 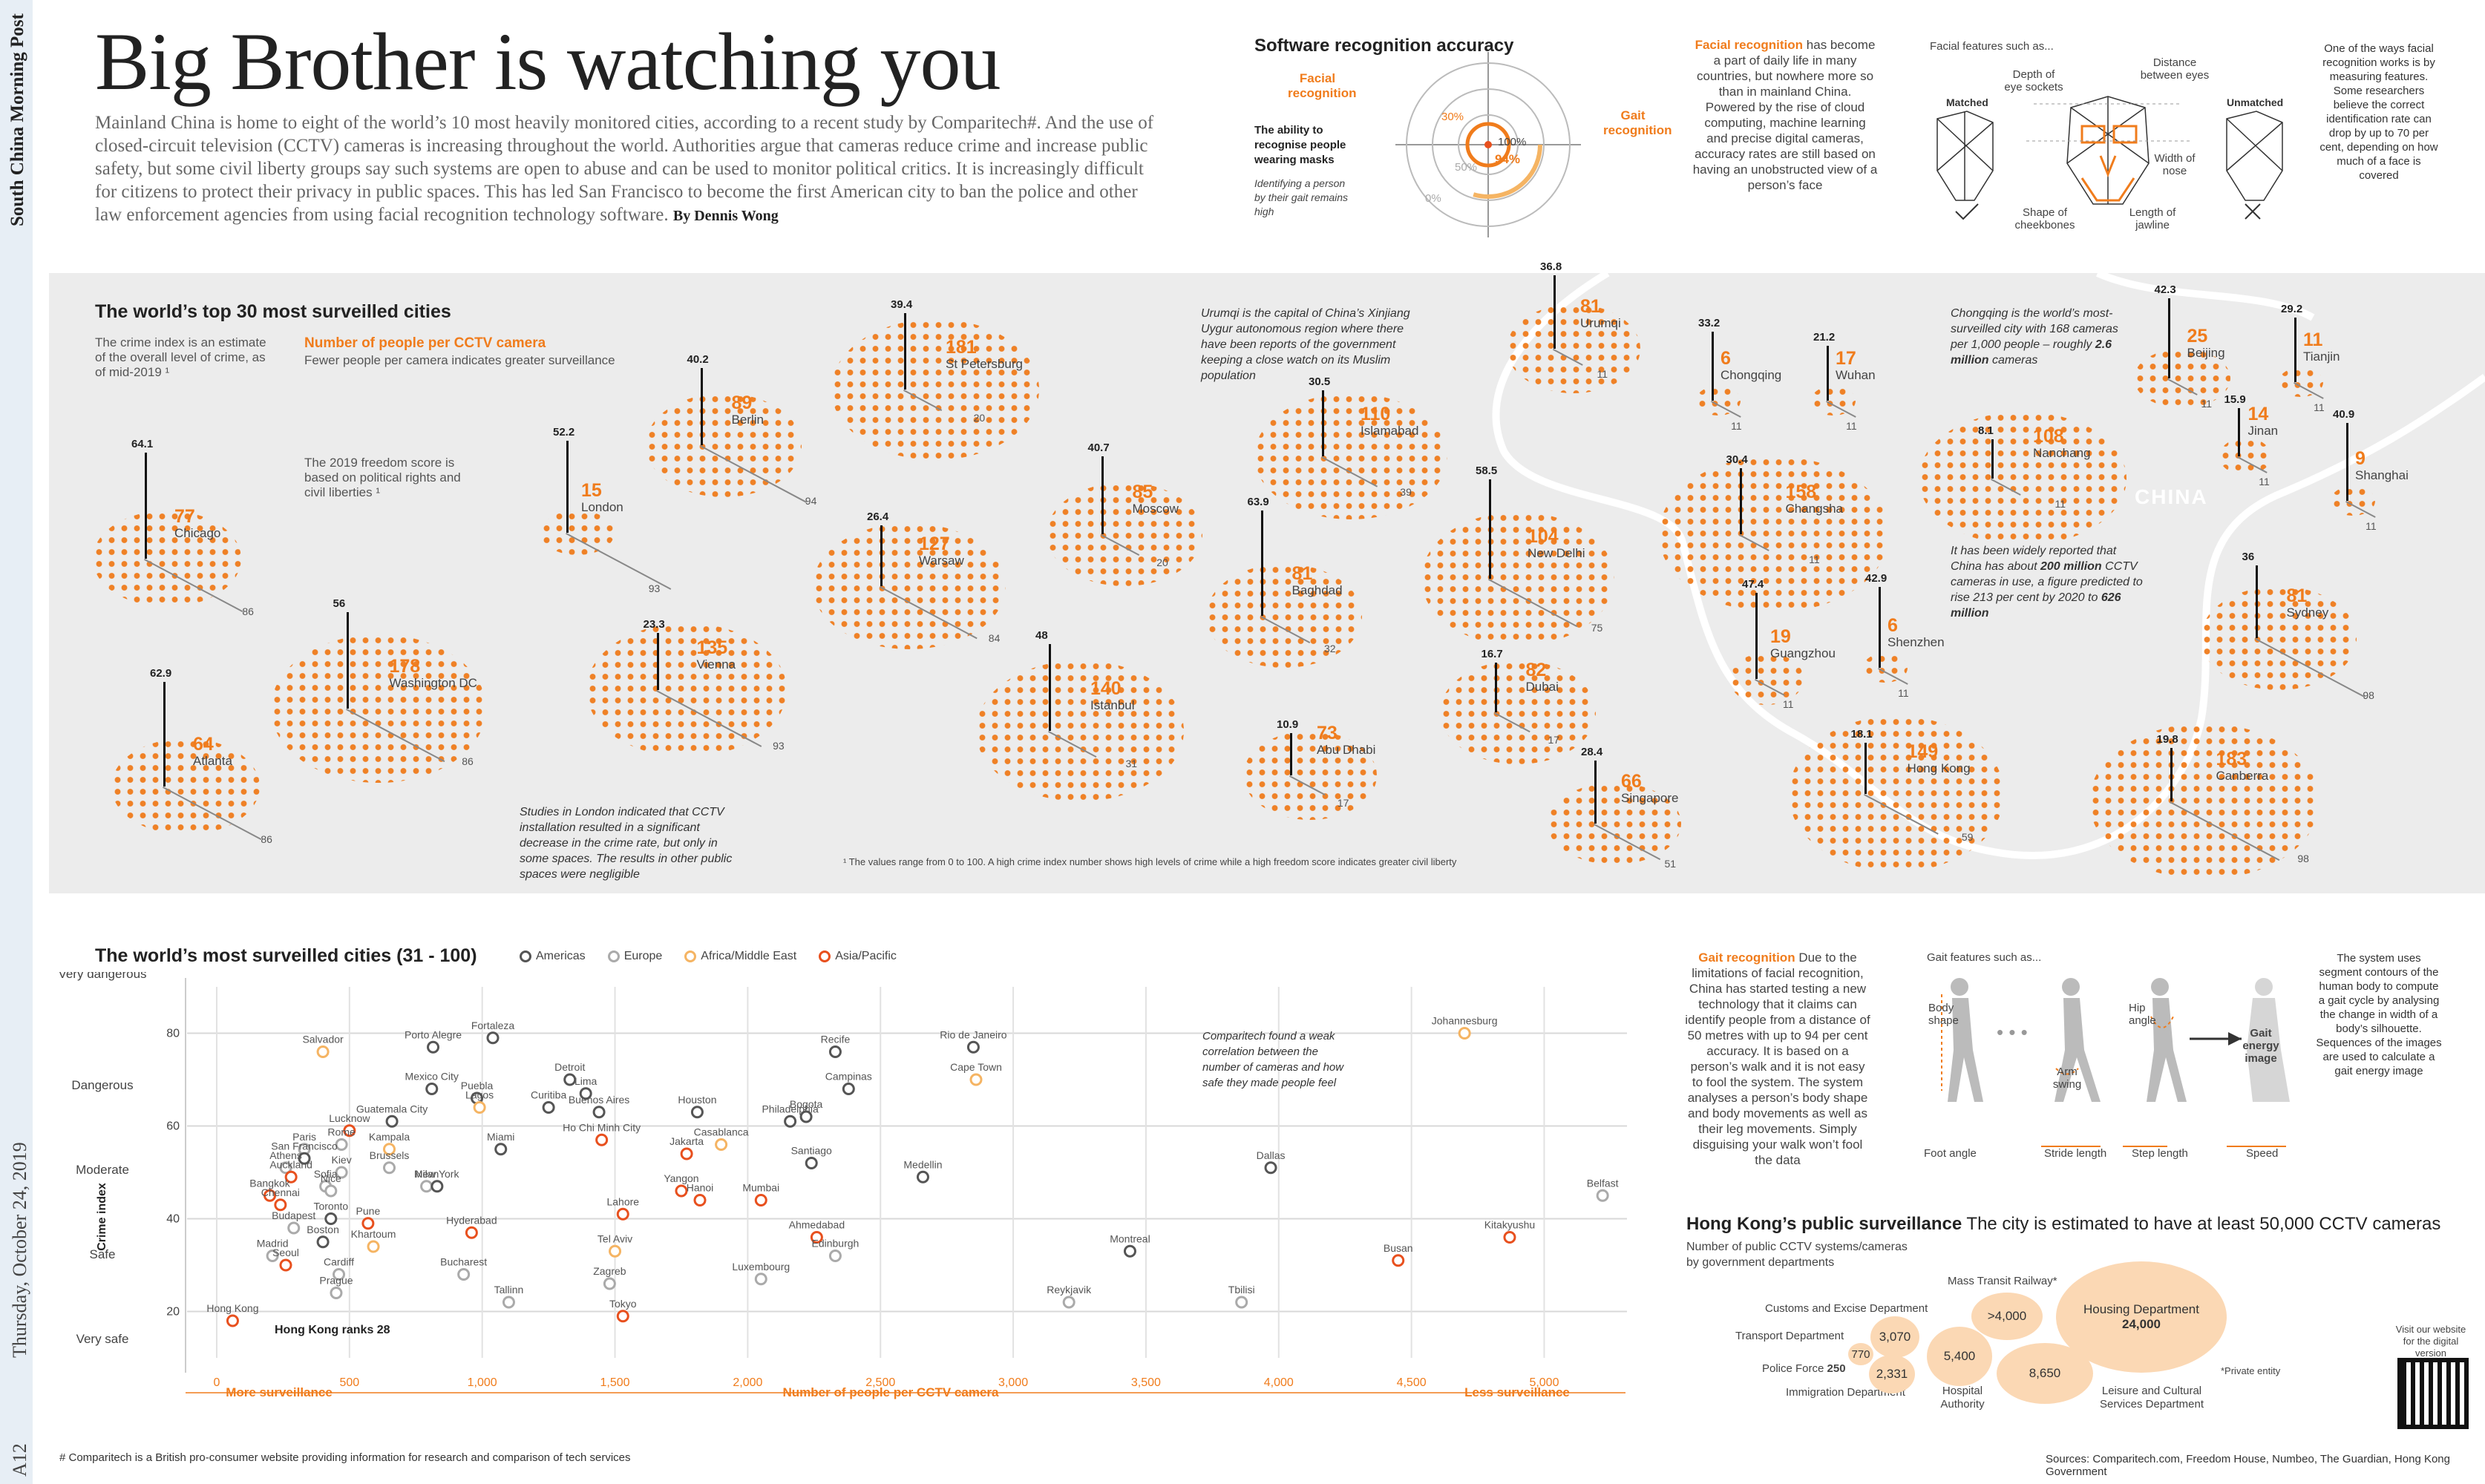 I want to click on point-label: Prague, so click(x=336, y=1281).